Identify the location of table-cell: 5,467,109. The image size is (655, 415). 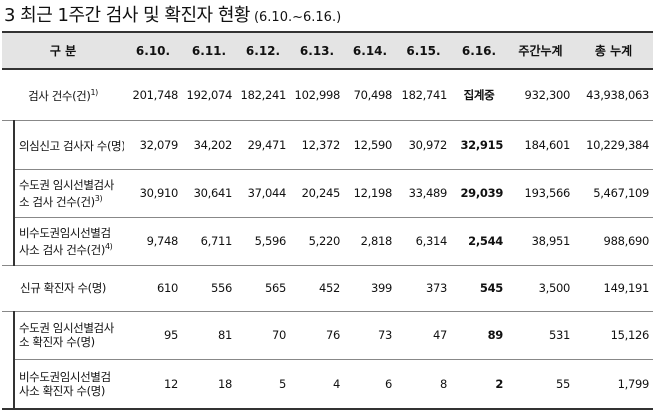
(614, 193).